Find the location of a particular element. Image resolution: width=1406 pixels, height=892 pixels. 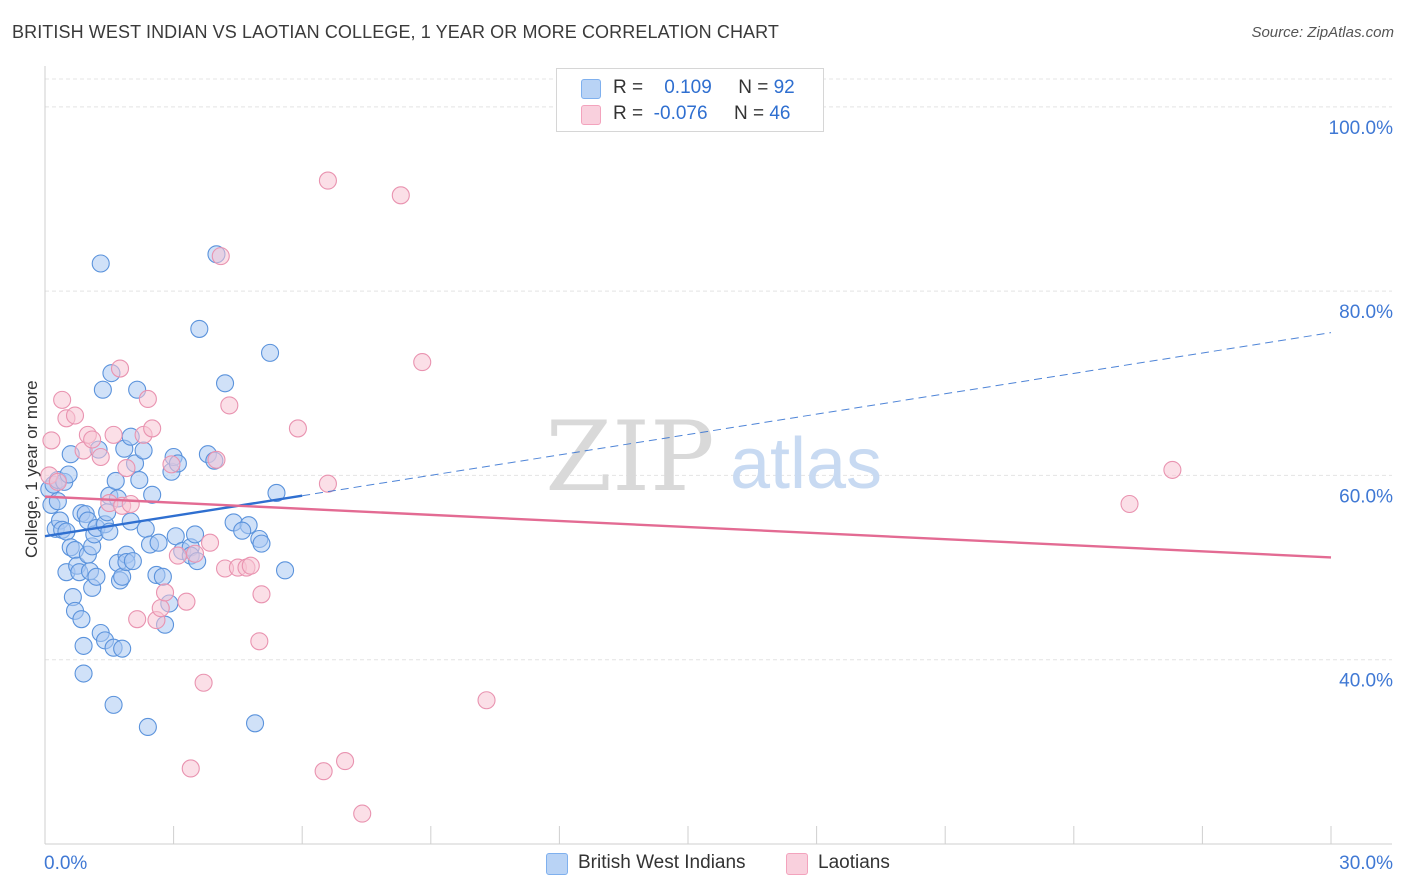

trend-line-british-west-indians-extended is located at coordinates (817, 414).